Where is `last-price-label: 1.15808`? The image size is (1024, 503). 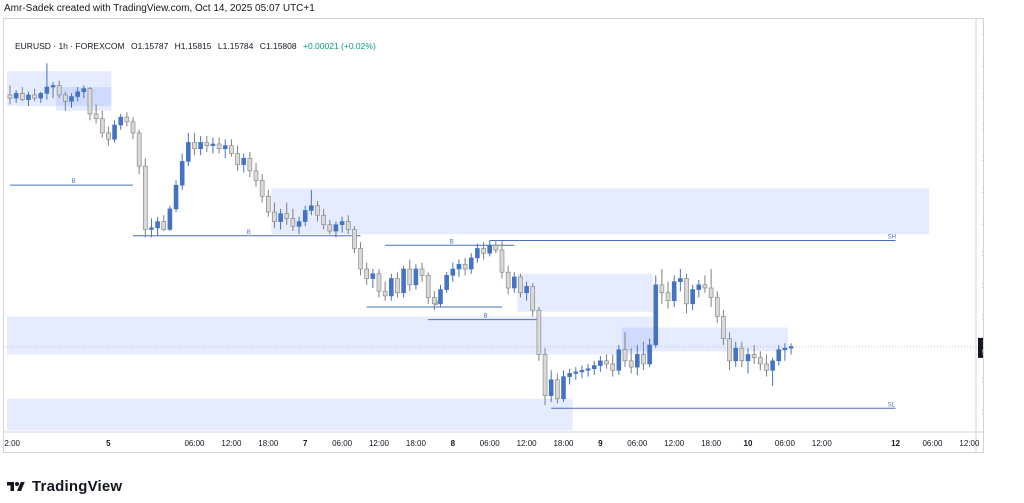 last-price-label: 1.15808 is located at coordinates (982, 343).